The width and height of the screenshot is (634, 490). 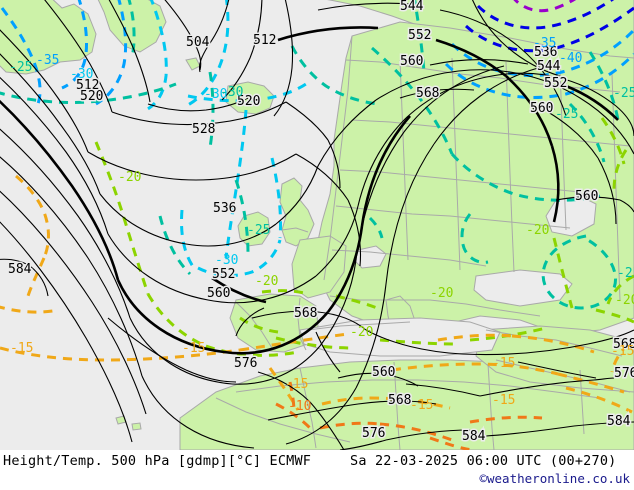 I want to click on contour-584f, so click(x=363, y=444).